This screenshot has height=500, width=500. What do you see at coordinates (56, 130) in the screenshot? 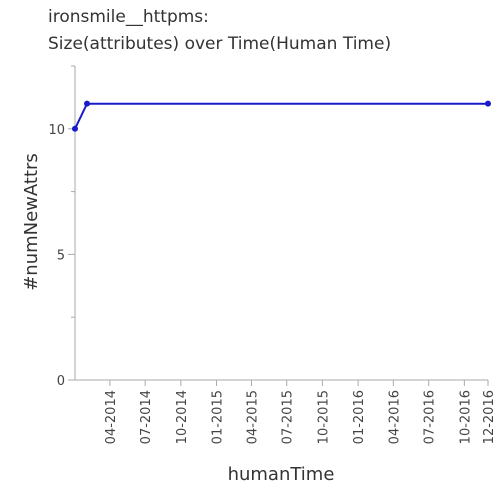
I see `y-tick-label: 10` at bounding box center [56, 130].